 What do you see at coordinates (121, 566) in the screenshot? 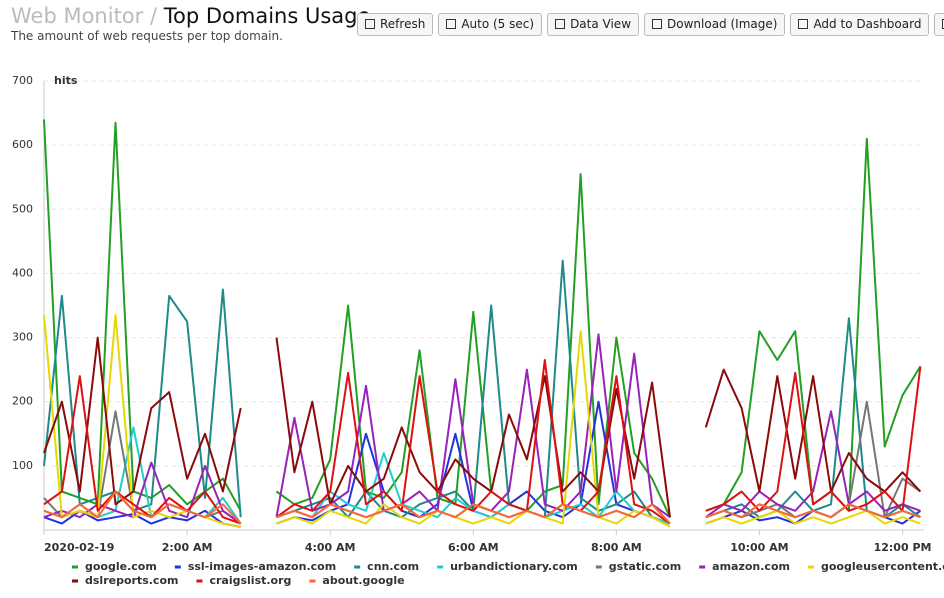
I see `legend-label: google.com` at bounding box center [121, 566].